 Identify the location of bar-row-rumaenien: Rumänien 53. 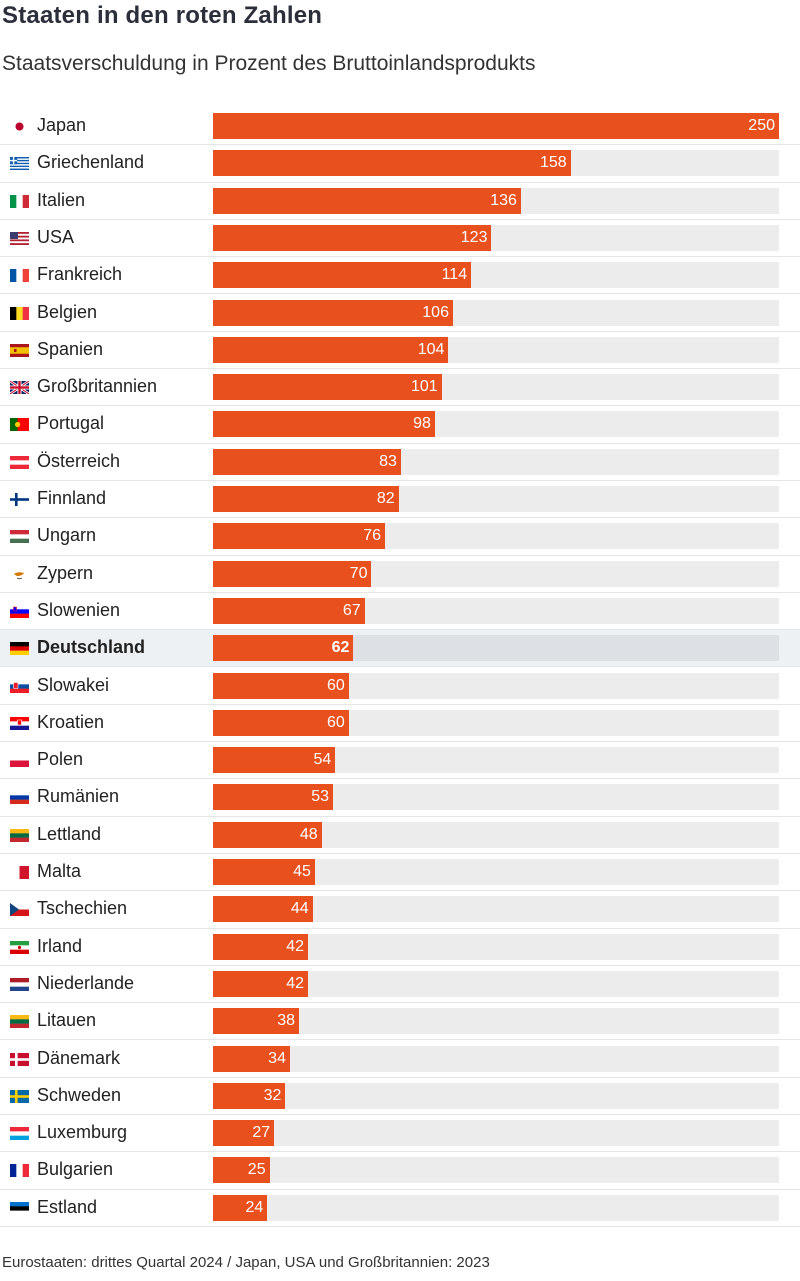
(400, 798).